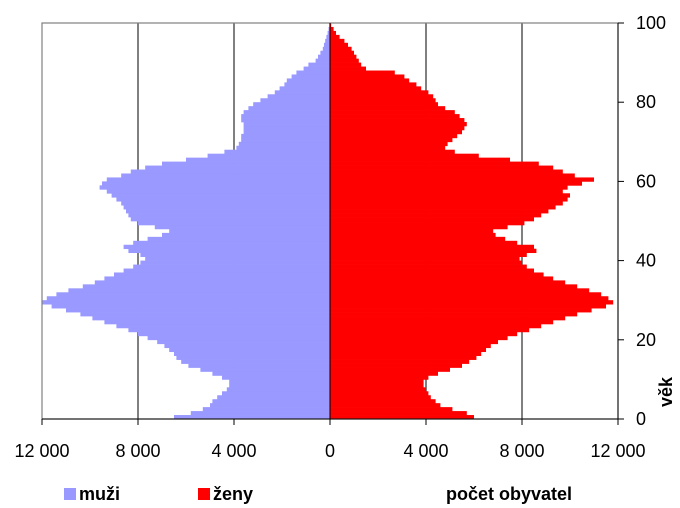 This screenshot has height=508, width=680. Describe the element at coordinates (233, 494) in the screenshot. I see `legend-female-label: ženy` at that location.